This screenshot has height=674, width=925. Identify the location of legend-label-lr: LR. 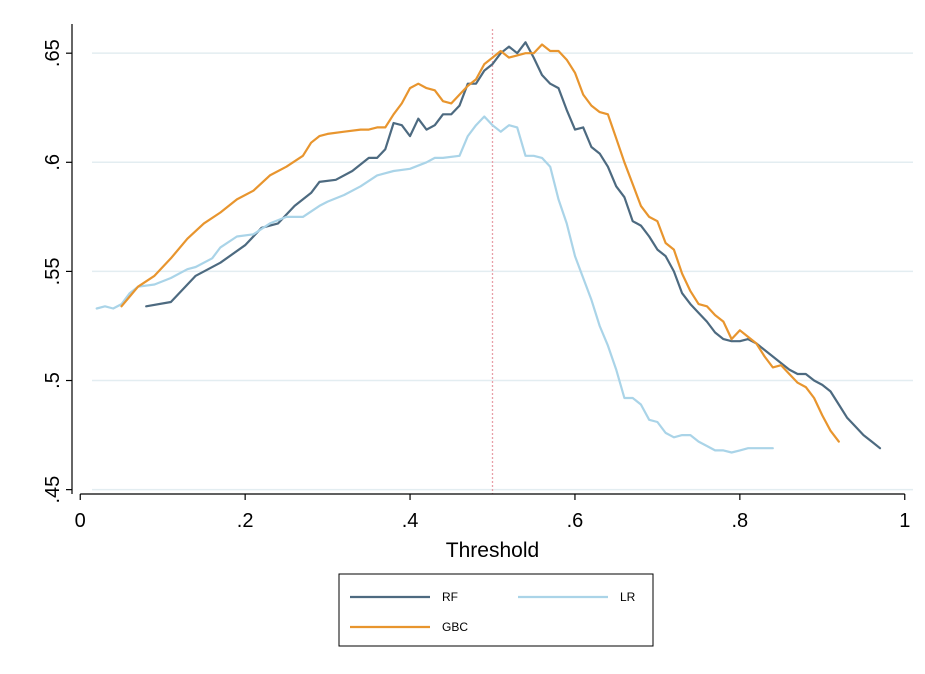
(628, 597).